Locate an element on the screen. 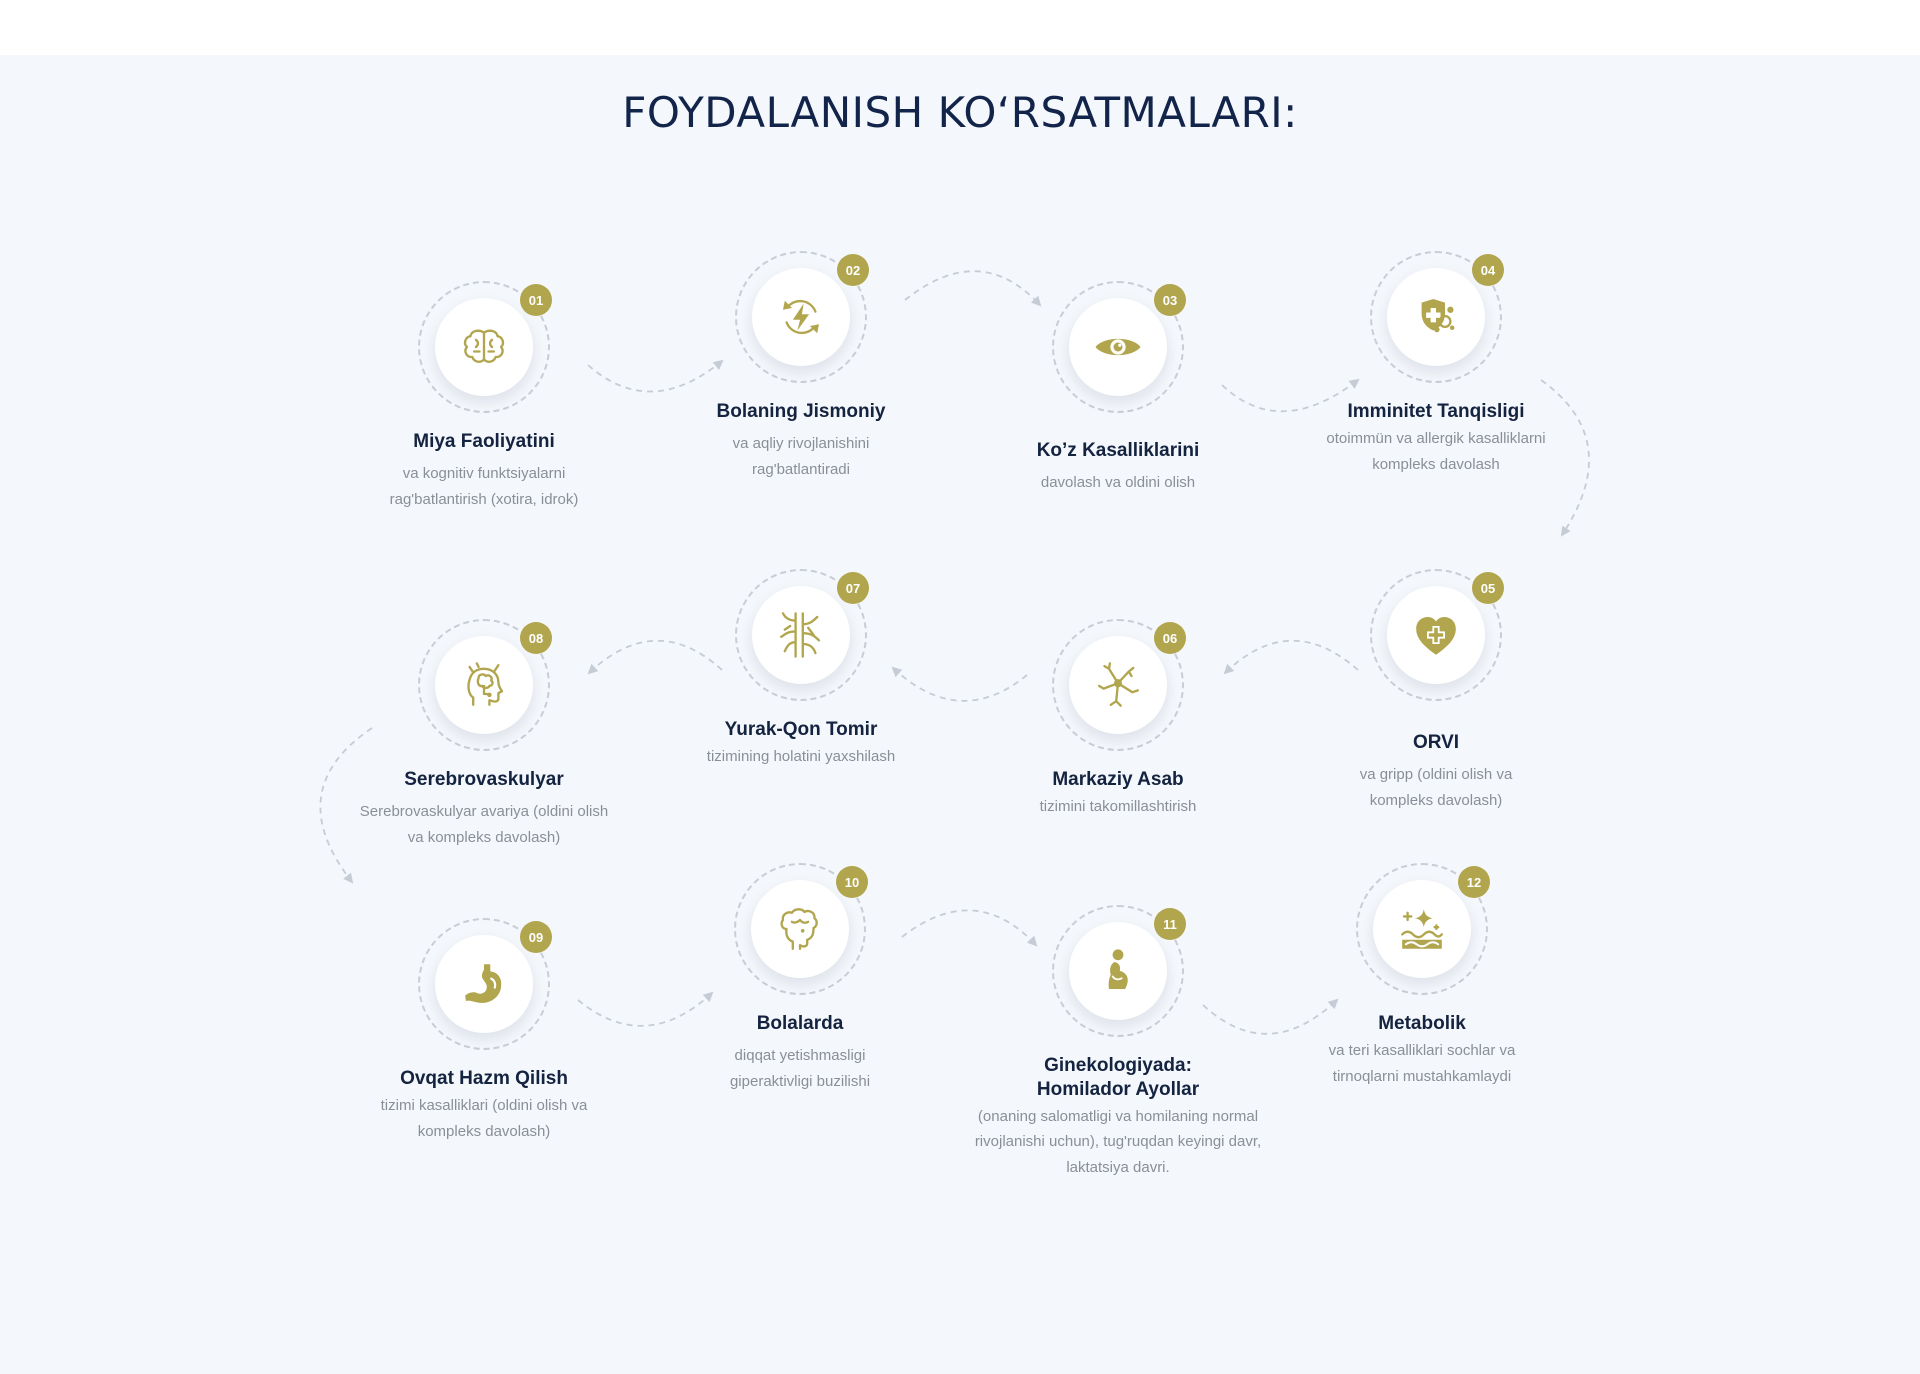  step-icon-ring: 02 is located at coordinates (802, 317).